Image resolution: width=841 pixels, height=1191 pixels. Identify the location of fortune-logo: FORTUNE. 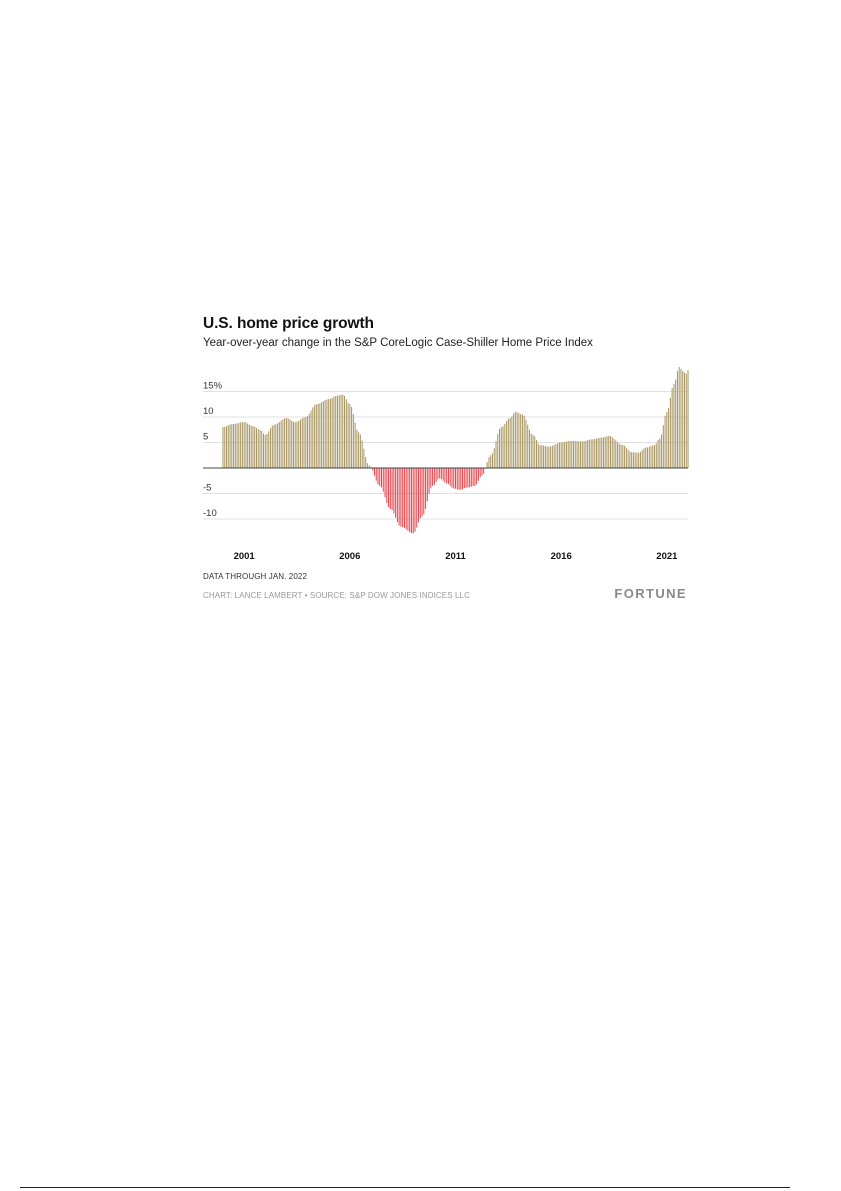
(650, 593).